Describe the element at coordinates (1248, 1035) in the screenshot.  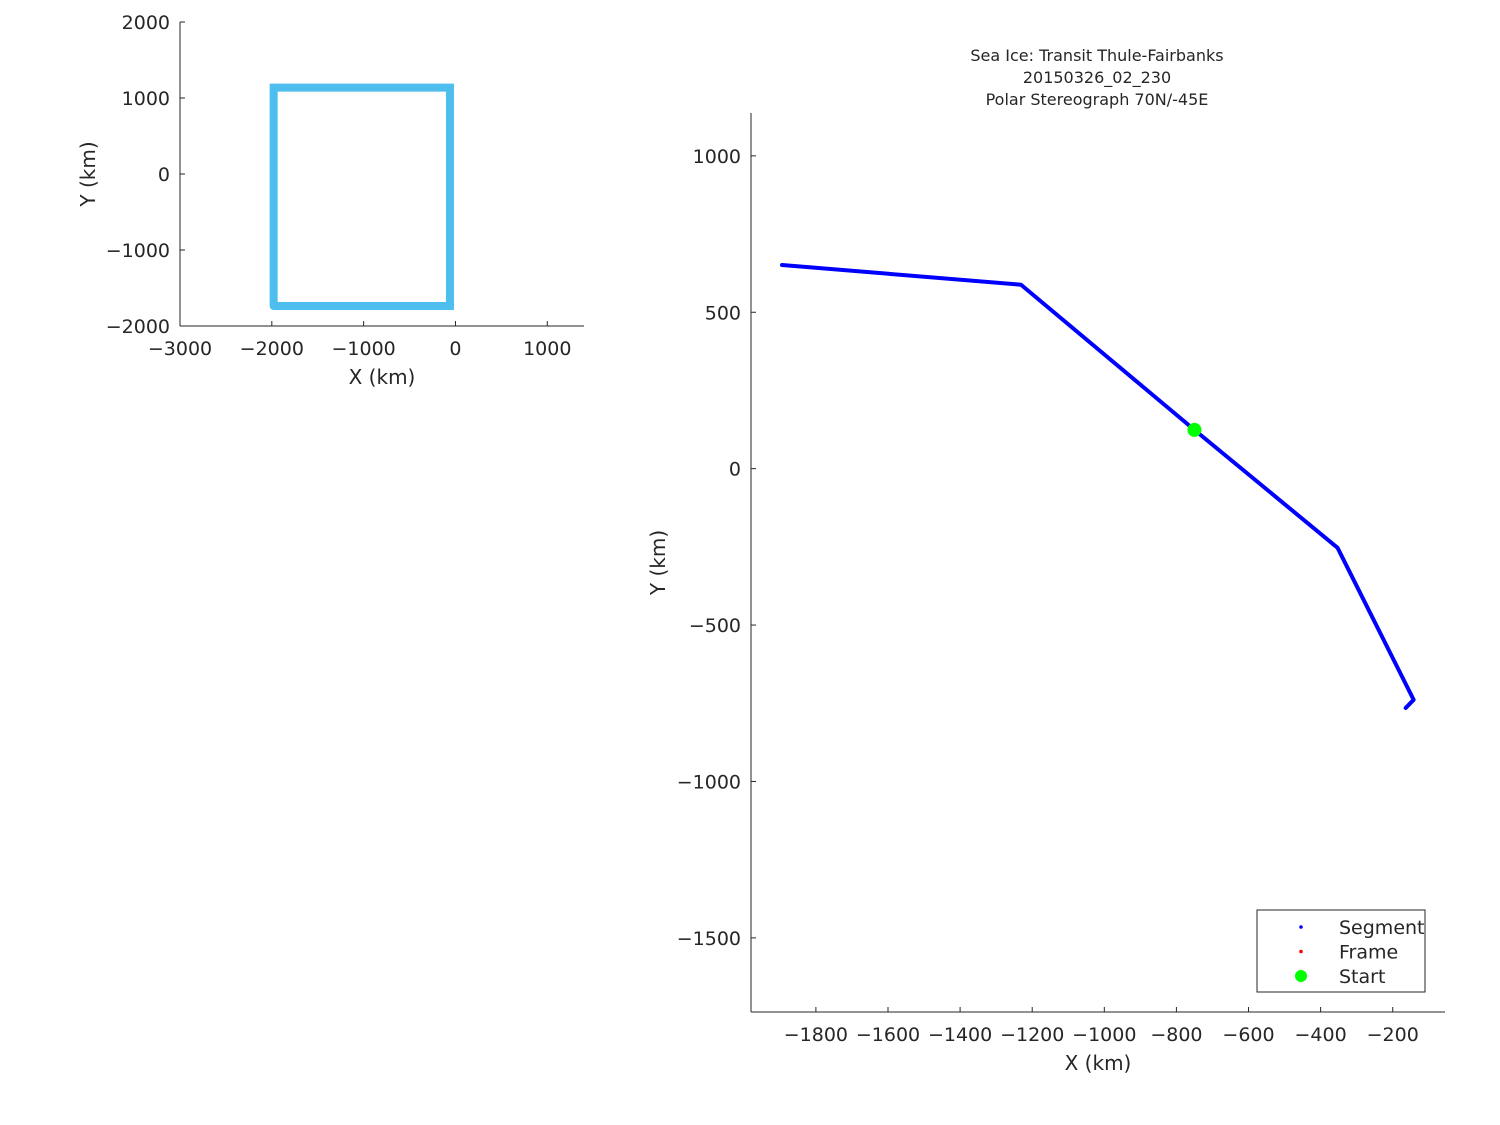
I see `x-tick-label: −600` at that location.